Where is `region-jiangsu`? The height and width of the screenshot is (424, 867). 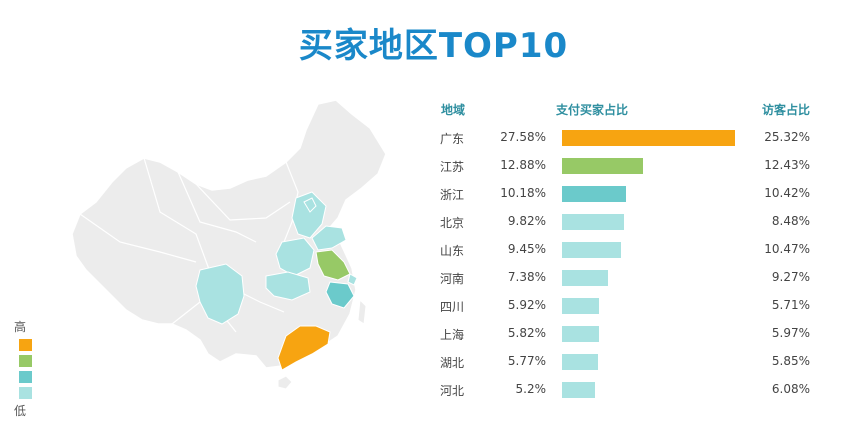 region-jiangsu is located at coordinates (333, 265).